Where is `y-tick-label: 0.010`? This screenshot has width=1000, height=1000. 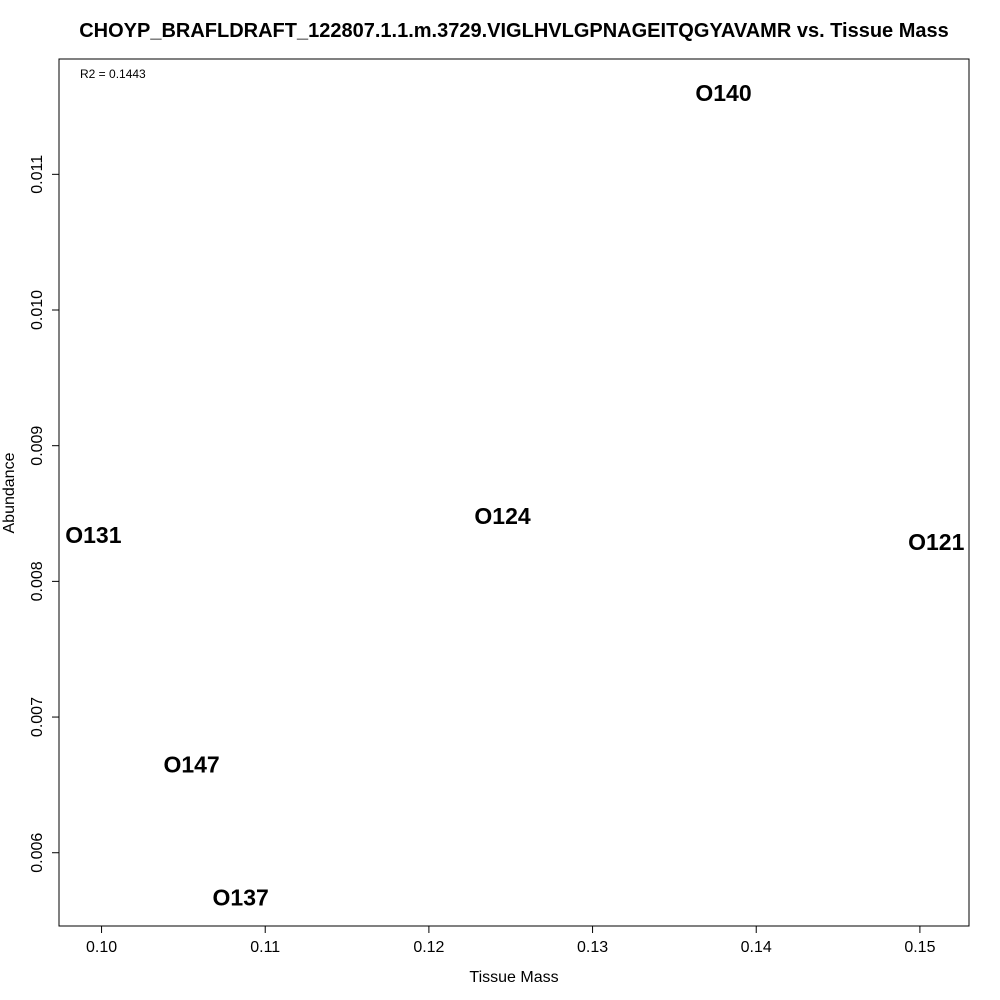
y-tick-label: 0.010 is located at coordinates (37, 310).